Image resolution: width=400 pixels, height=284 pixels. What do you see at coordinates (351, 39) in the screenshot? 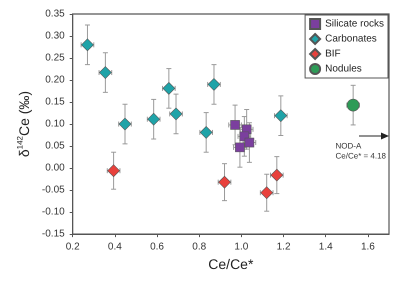
I see `legend-label: Carbonates` at bounding box center [351, 39].